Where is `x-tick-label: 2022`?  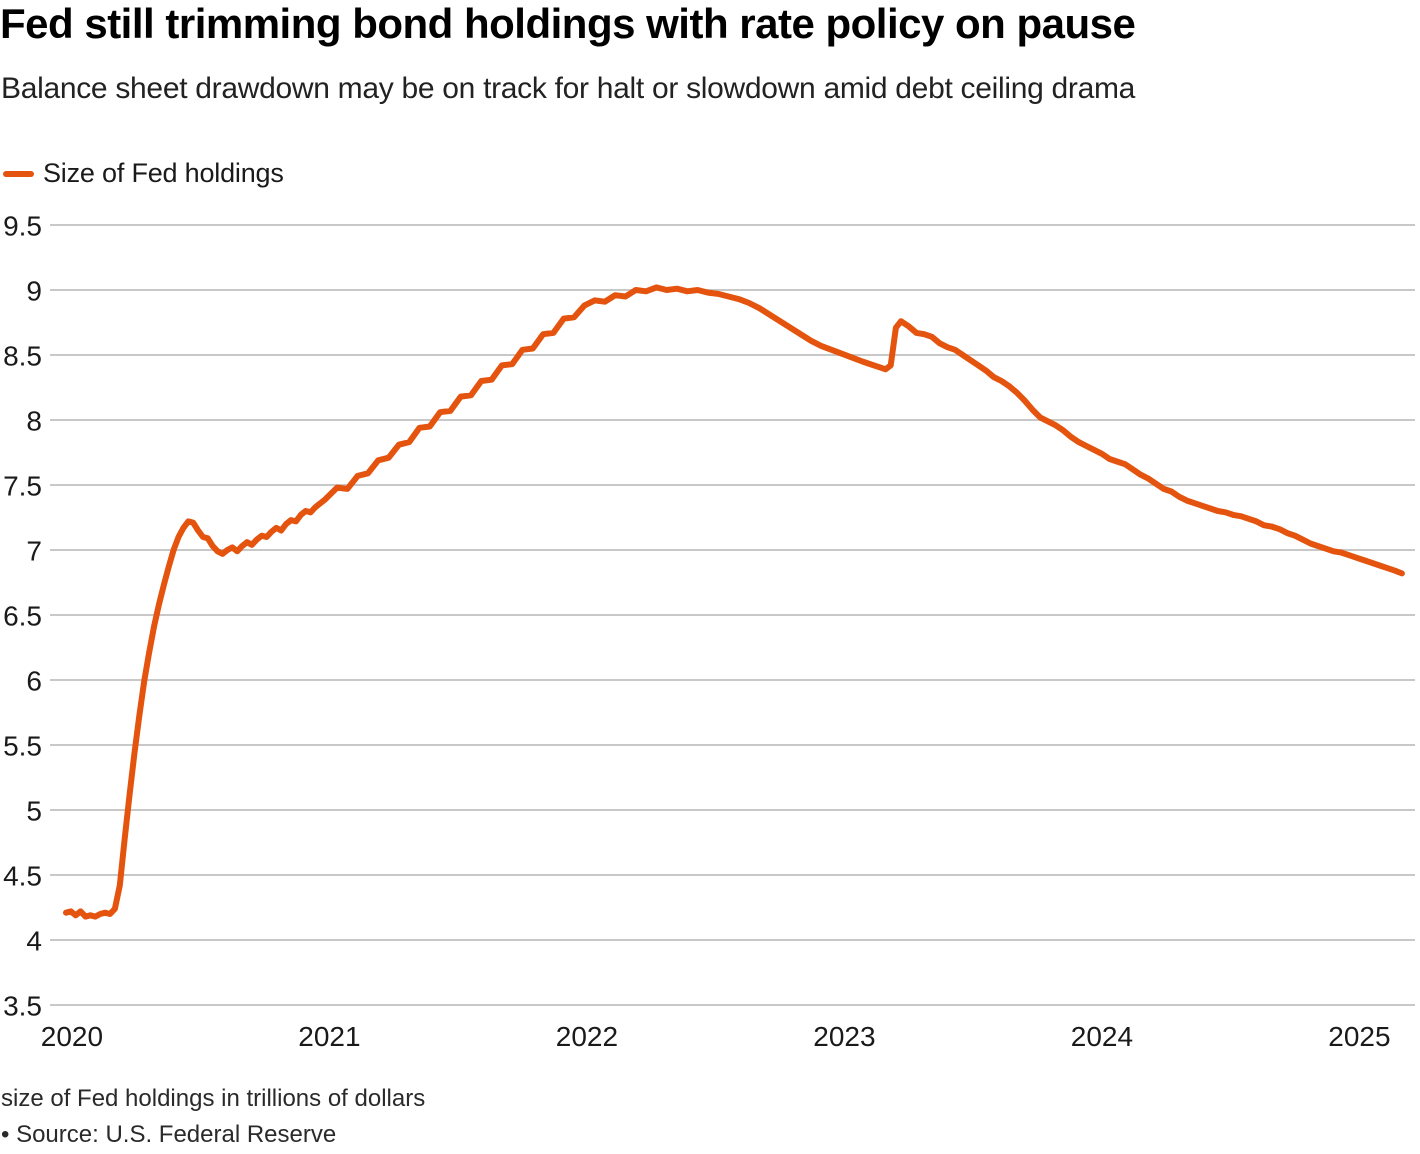 x-tick-label: 2022 is located at coordinates (587, 1036).